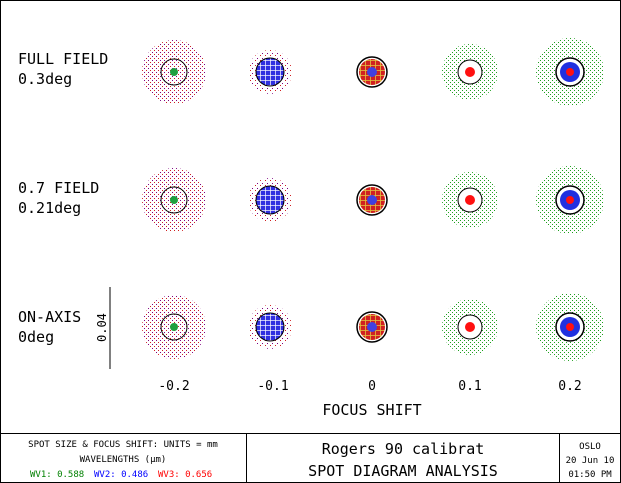  I want to click on spot-r2-c3, so click(470, 327).